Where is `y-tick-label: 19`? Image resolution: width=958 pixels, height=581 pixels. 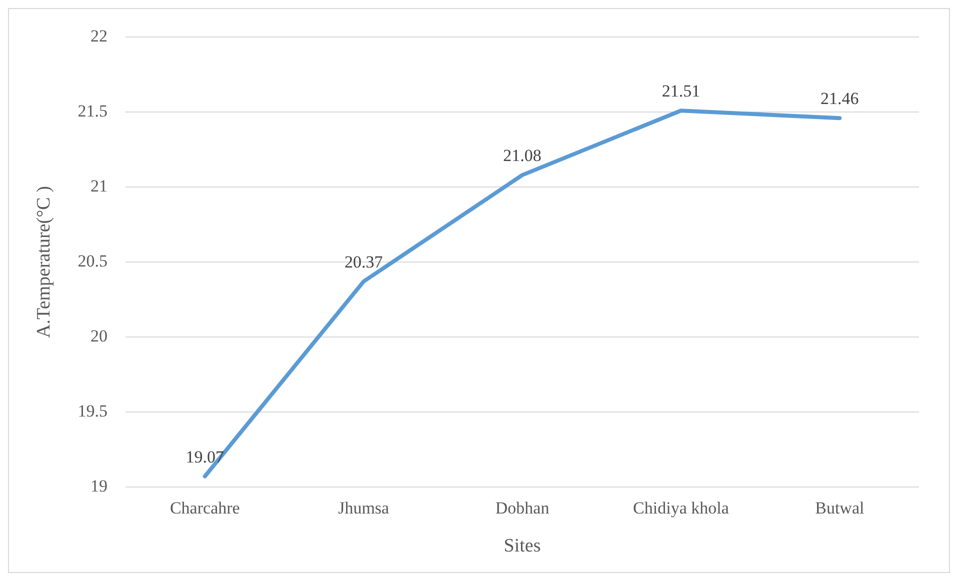 y-tick-label: 19 is located at coordinates (99, 486).